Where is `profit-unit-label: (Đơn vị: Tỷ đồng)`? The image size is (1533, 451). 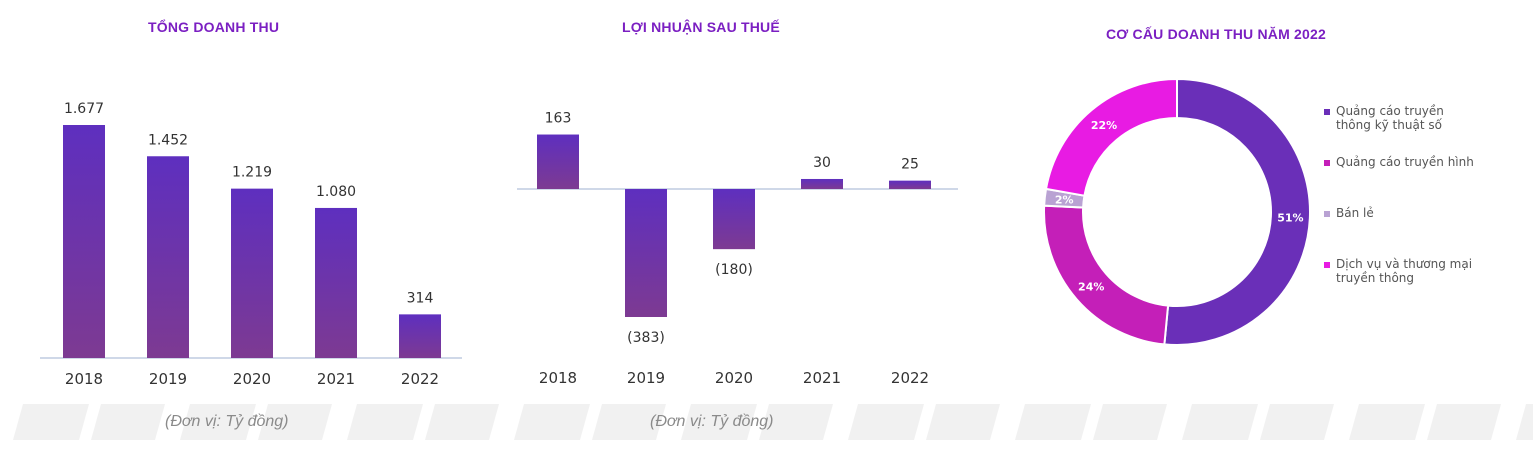 profit-unit-label: (Đơn vị: Tỷ đồng) is located at coordinates (712, 421).